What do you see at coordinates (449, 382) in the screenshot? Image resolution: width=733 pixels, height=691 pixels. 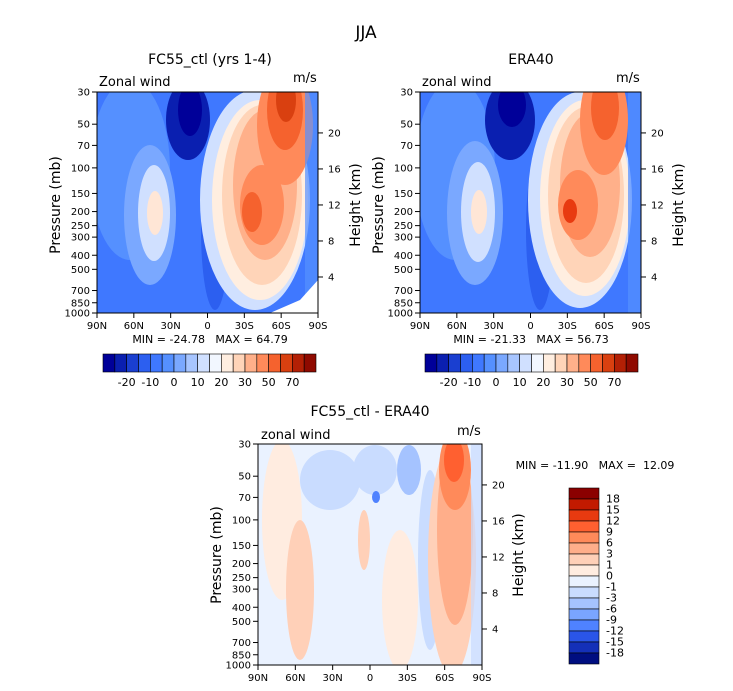 I see `colorbar-label: -20` at bounding box center [449, 382].